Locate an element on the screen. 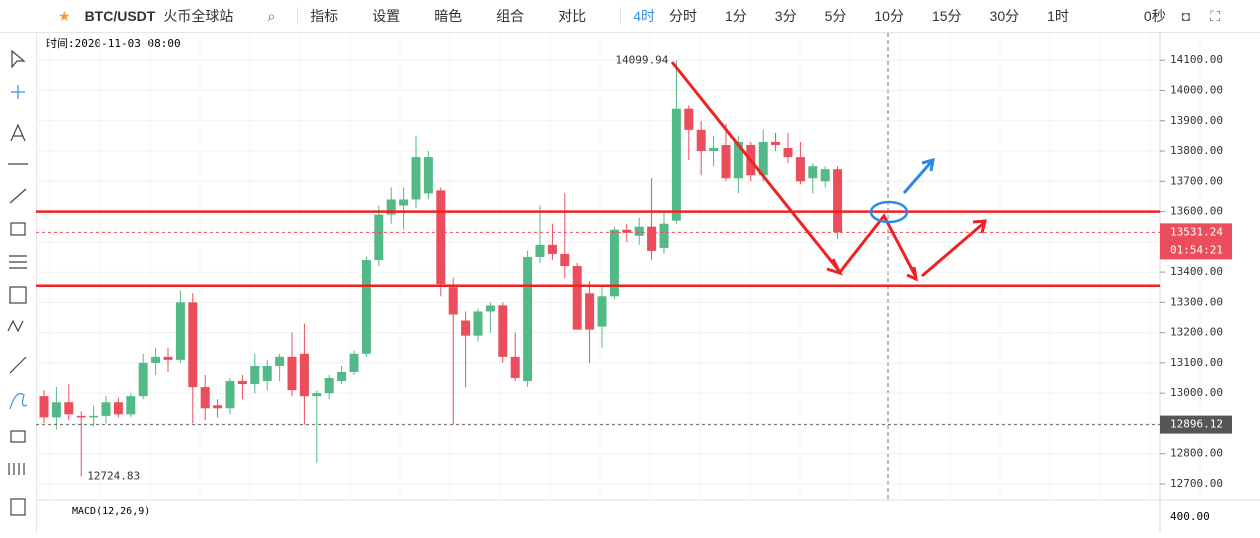  interval-group: 分时 1分 3分 5分 10分 15分 30分 1时 is located at coordinates (876, 16).